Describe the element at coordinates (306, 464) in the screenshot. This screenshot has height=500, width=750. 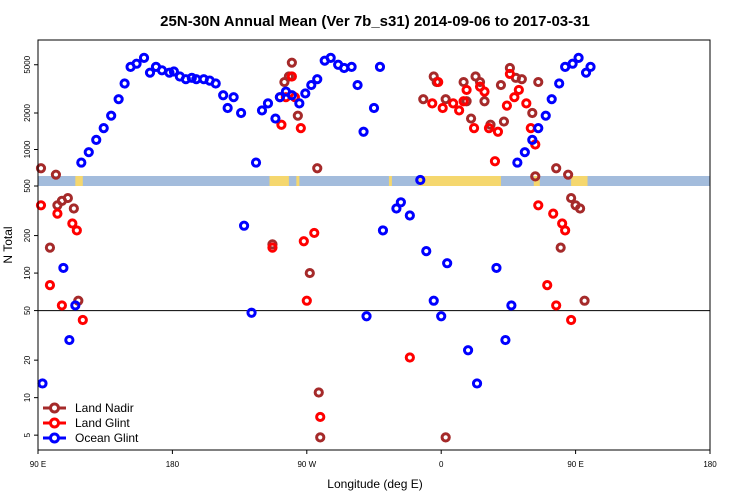
I see `x-tick-label: 90 W` at that location.